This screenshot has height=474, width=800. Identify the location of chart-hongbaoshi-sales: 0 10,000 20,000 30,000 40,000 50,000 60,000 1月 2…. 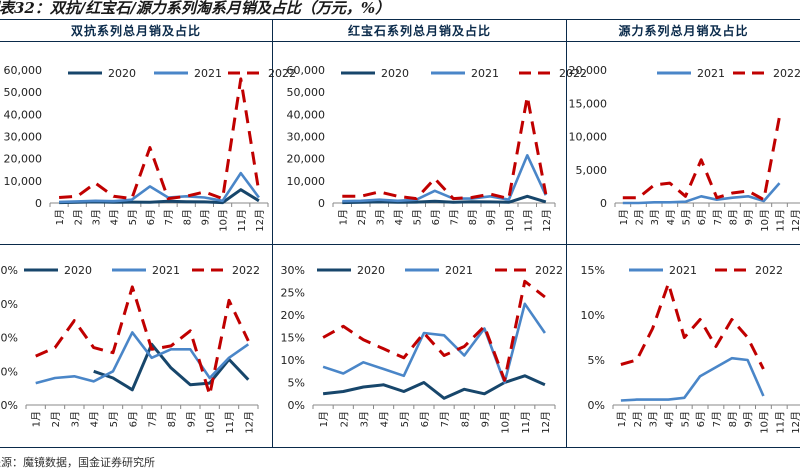
(437, 148).